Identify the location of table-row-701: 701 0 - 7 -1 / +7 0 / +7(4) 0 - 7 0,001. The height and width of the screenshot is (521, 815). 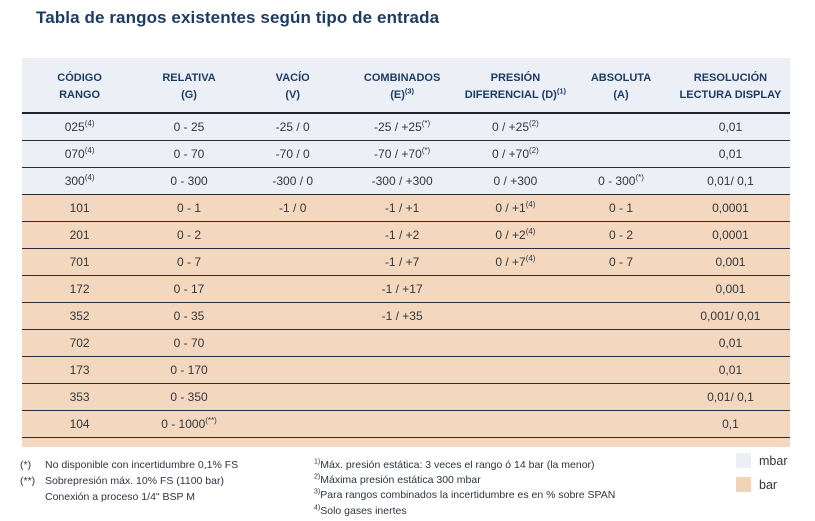
(406, 262).